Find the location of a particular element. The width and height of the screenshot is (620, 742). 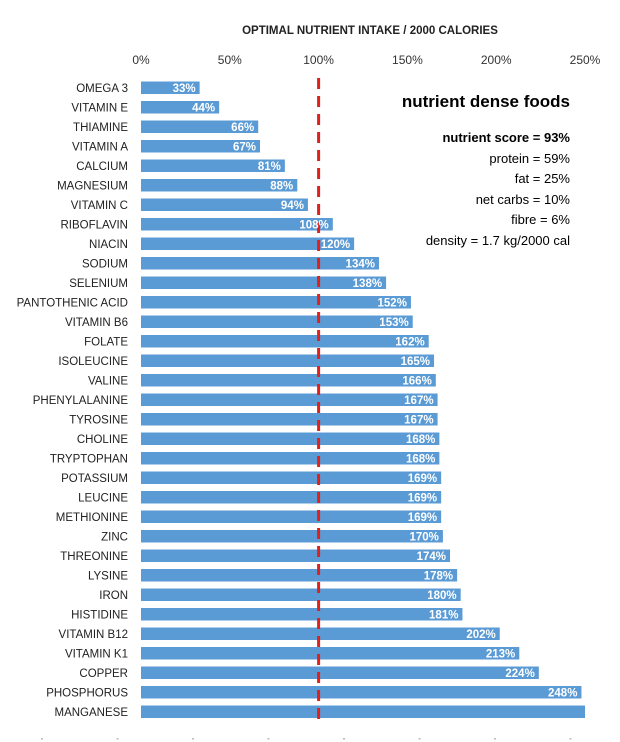

bar-vitamin-k1 is located at coordinates (330, 653).